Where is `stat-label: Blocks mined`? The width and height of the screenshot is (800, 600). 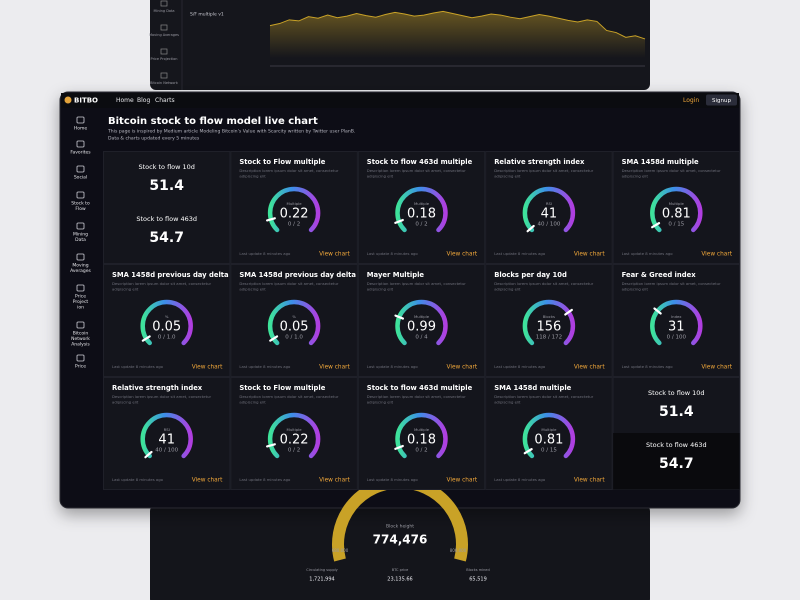
stat-label: Blocks mined is located at coordinates (477, 570).